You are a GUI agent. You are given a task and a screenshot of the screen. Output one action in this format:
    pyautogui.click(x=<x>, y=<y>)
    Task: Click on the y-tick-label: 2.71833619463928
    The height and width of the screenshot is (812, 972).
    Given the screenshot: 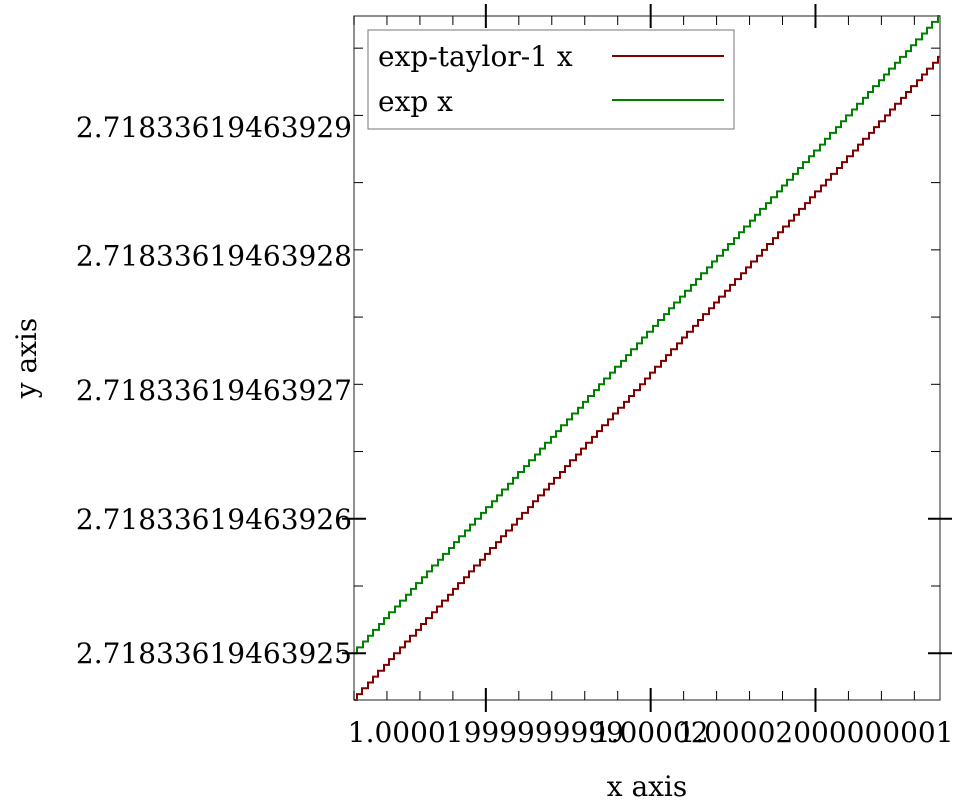 What is the action you would take?
    pyautogui.click(x=214, y=256)
    